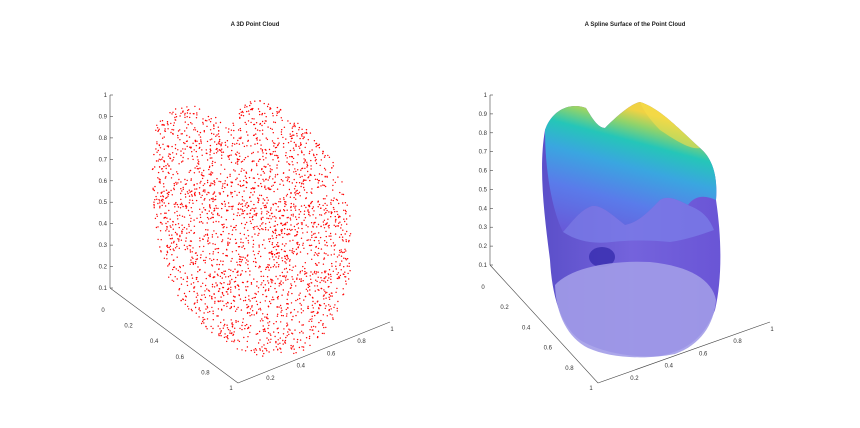 Image resolution: width=860 pixels, height=428 pixels. I want to click on y-tick-label: 0.8, so click(569, 369).